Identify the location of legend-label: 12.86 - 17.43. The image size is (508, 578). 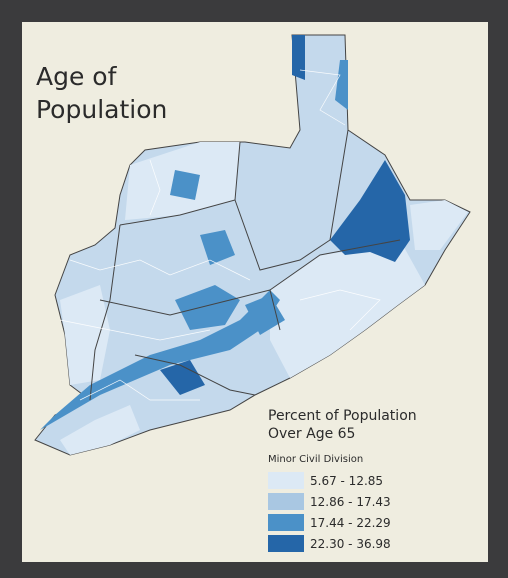
(350, 502).